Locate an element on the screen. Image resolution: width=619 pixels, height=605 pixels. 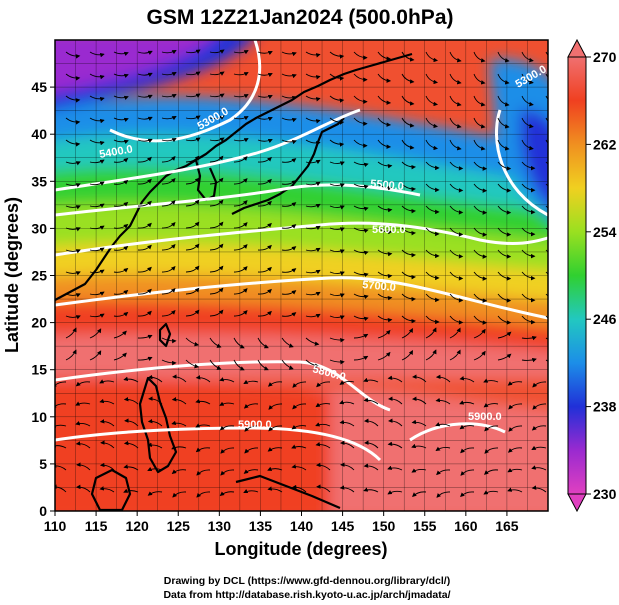
colorbar-tick-label: 238 is located at coordinates (605, 407).